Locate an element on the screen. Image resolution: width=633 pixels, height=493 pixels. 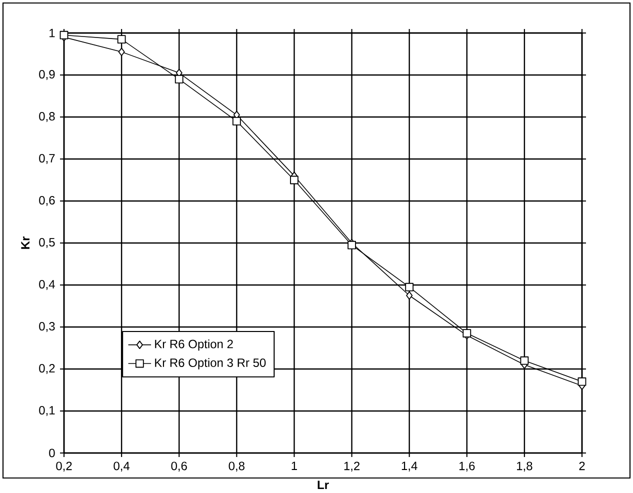
x-tick-label: 1,8 is located at coordinates (524, 466).